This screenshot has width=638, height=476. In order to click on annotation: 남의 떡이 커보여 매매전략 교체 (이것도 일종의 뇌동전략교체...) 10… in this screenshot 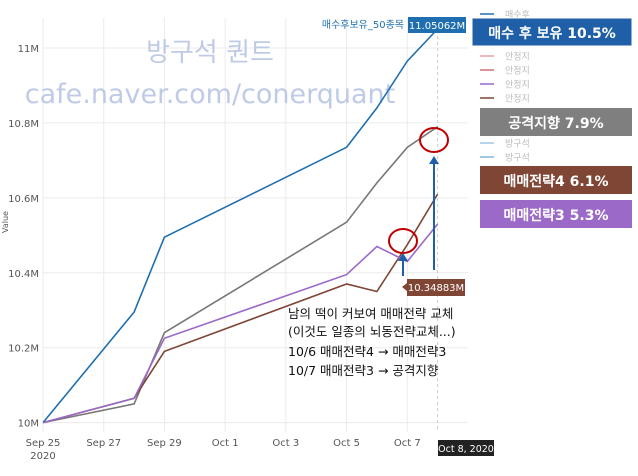, I will do `click(372, 342)`.